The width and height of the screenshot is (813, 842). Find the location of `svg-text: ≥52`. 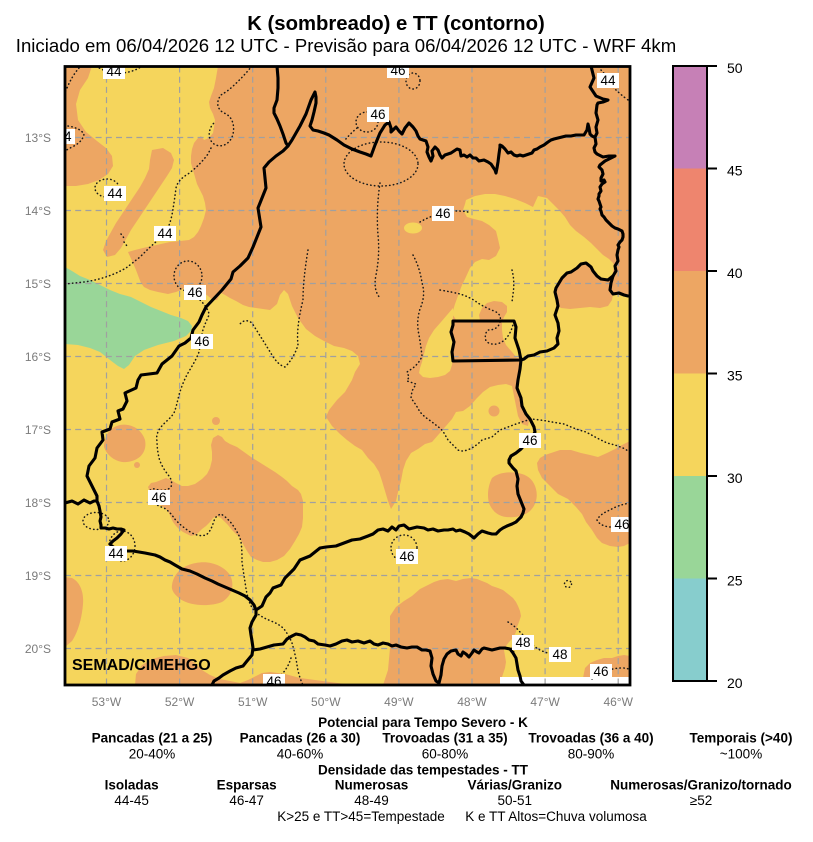

svg-text: ≥52 is located at coordinates (701, 800).